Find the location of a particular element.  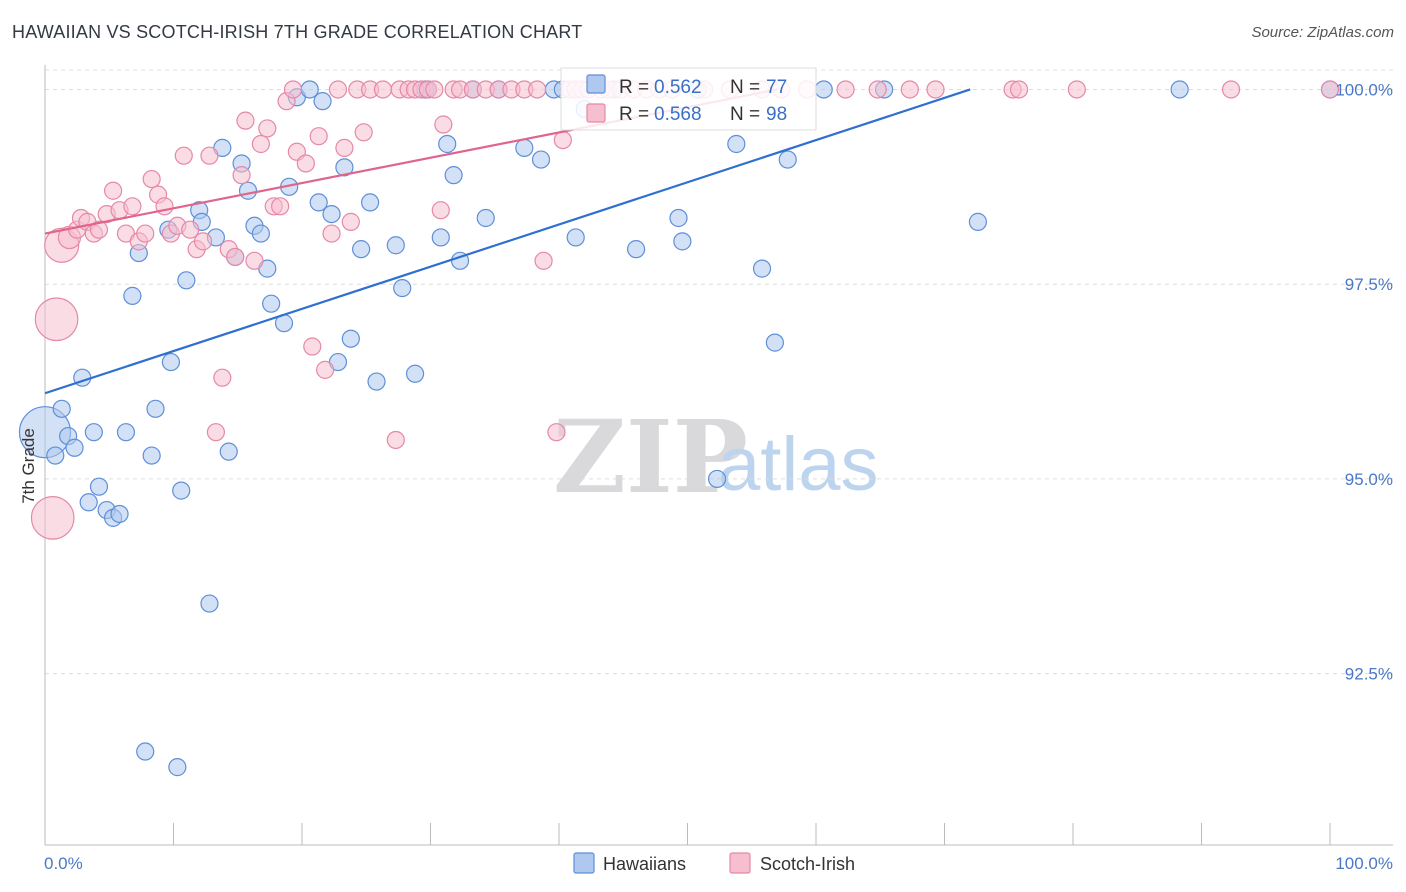

stats-r-label-hawaiians: R = is located at coordinates (634, 87).